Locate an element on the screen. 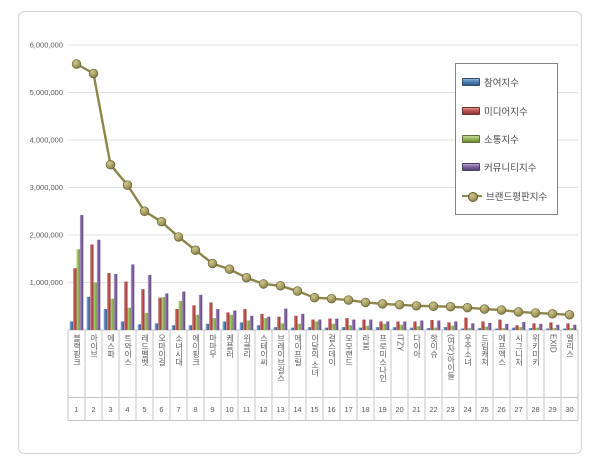 The width and height of the screenshot is (600, 466). legend-label: 참여지수 is located at coordinates (501, 84).